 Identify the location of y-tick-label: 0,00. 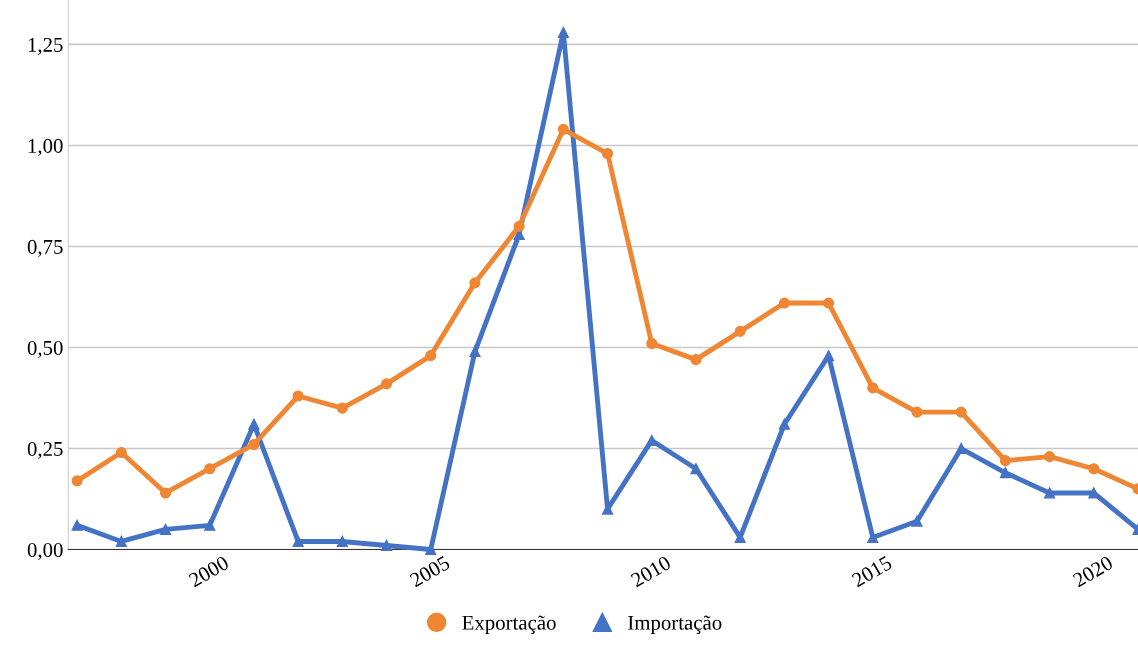
(45, 551).